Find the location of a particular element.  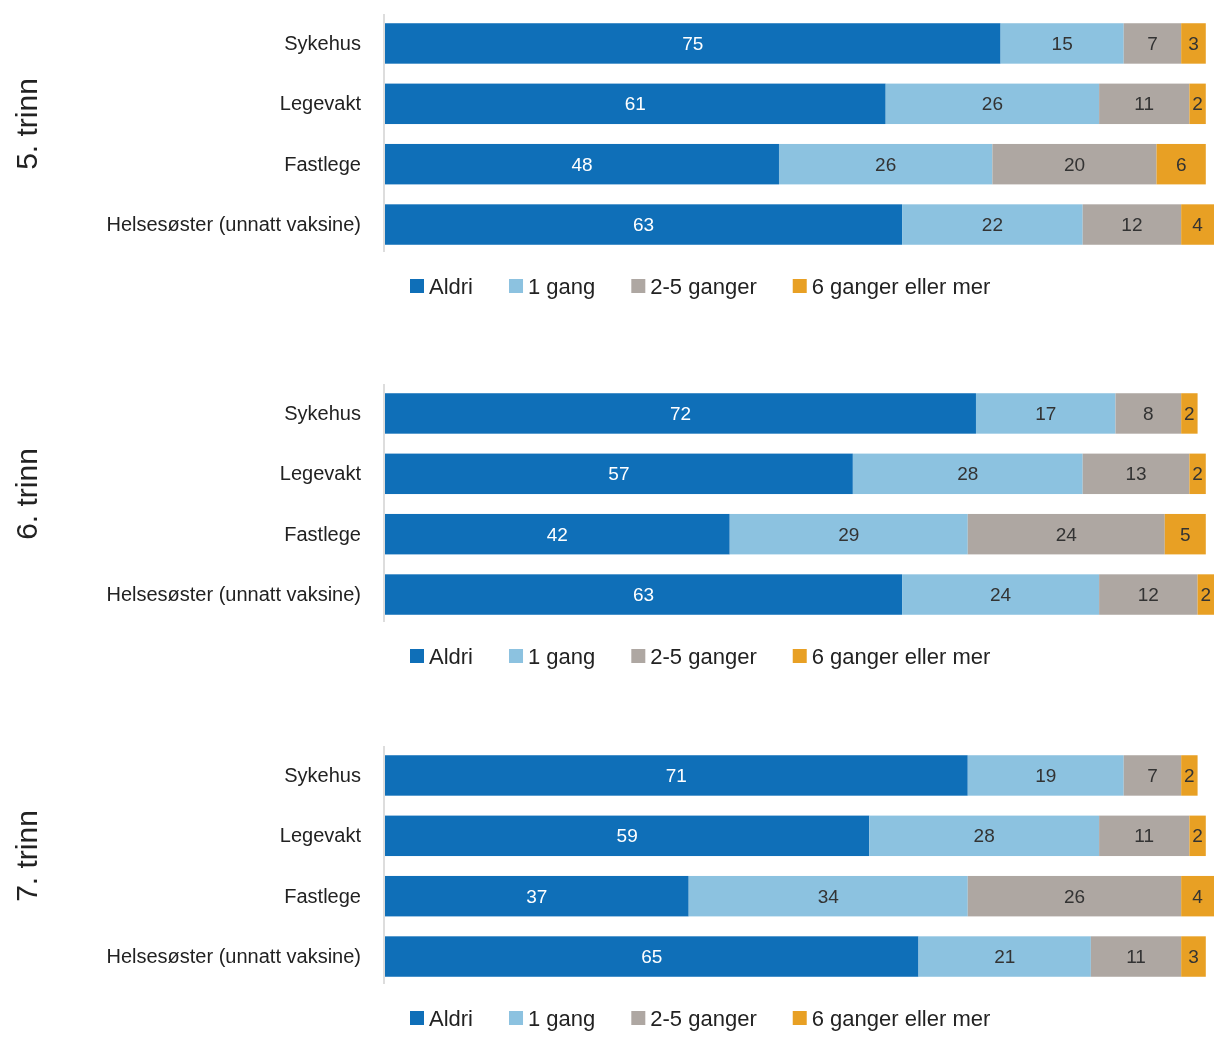

data-label: 20 is located at coordinates (1074, 164).